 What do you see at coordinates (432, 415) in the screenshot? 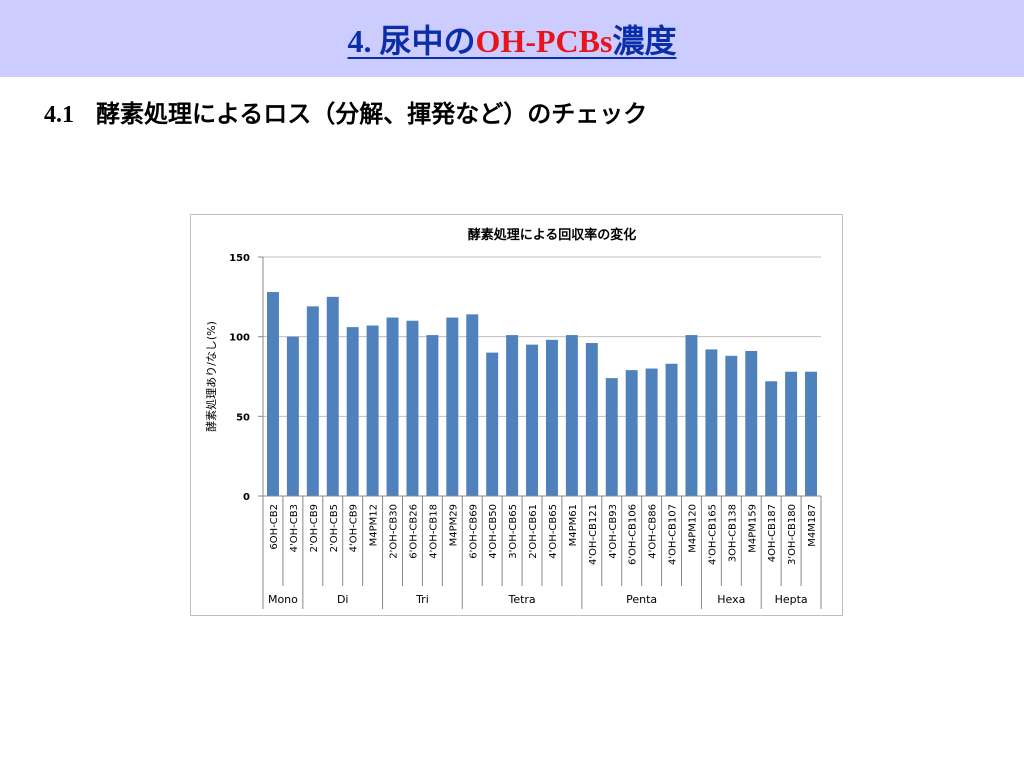
I see `bar-4'OH-CB18` at bounding box center [432, 415].